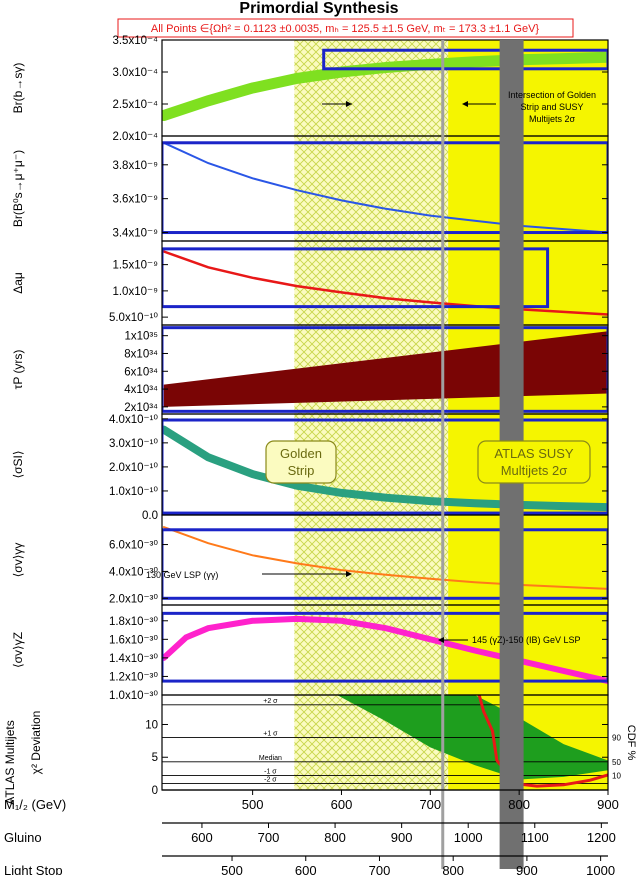 This screenshot has width=639, height=875. What do you see at coordinates (349, 574) in the screenshot?
I see `lsp130-arrow-head` at bounding box center [349, 574].